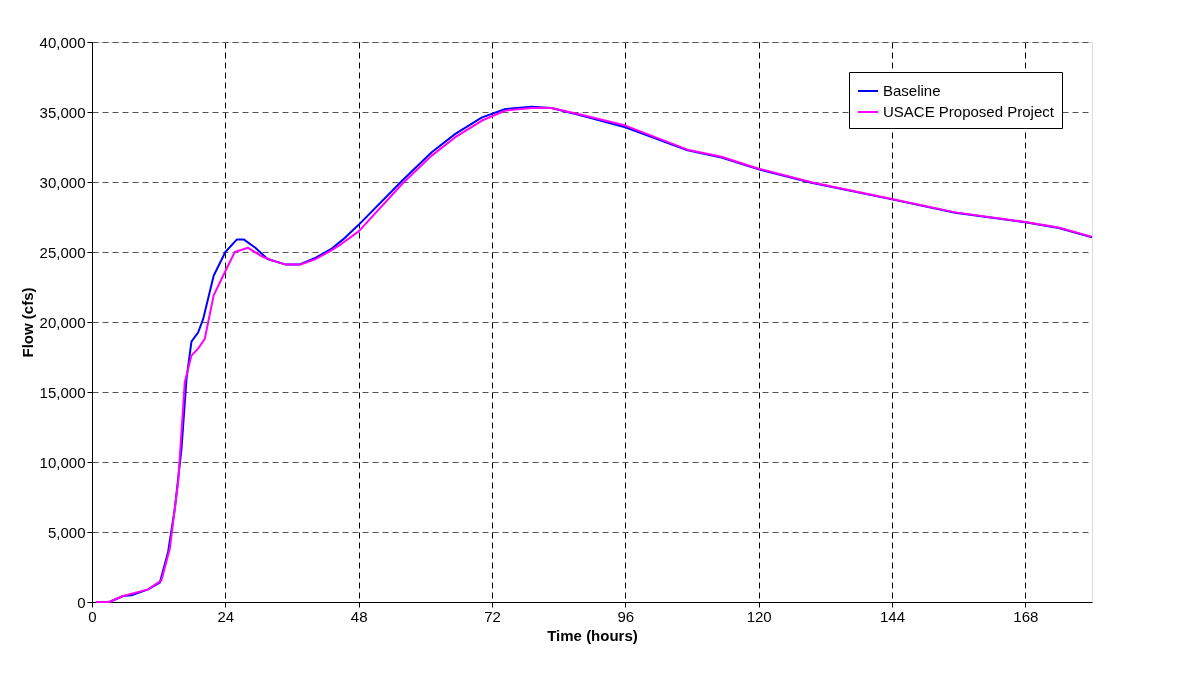 The image size is (1187, 687). I want to click on x-tick-label: 72, so click(492, 616).